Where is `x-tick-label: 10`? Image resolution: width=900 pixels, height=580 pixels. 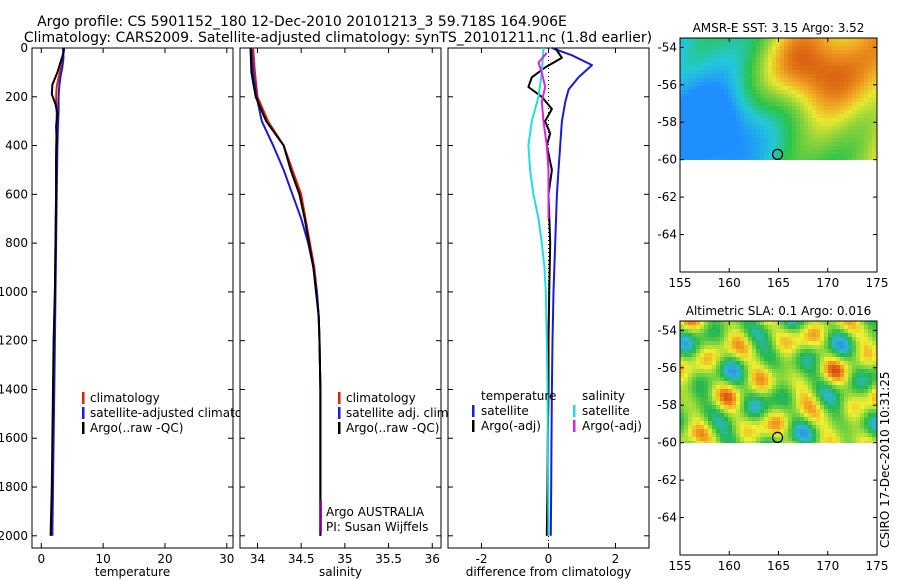
x-tick-label: 10 is located at coordinates (102, 559).